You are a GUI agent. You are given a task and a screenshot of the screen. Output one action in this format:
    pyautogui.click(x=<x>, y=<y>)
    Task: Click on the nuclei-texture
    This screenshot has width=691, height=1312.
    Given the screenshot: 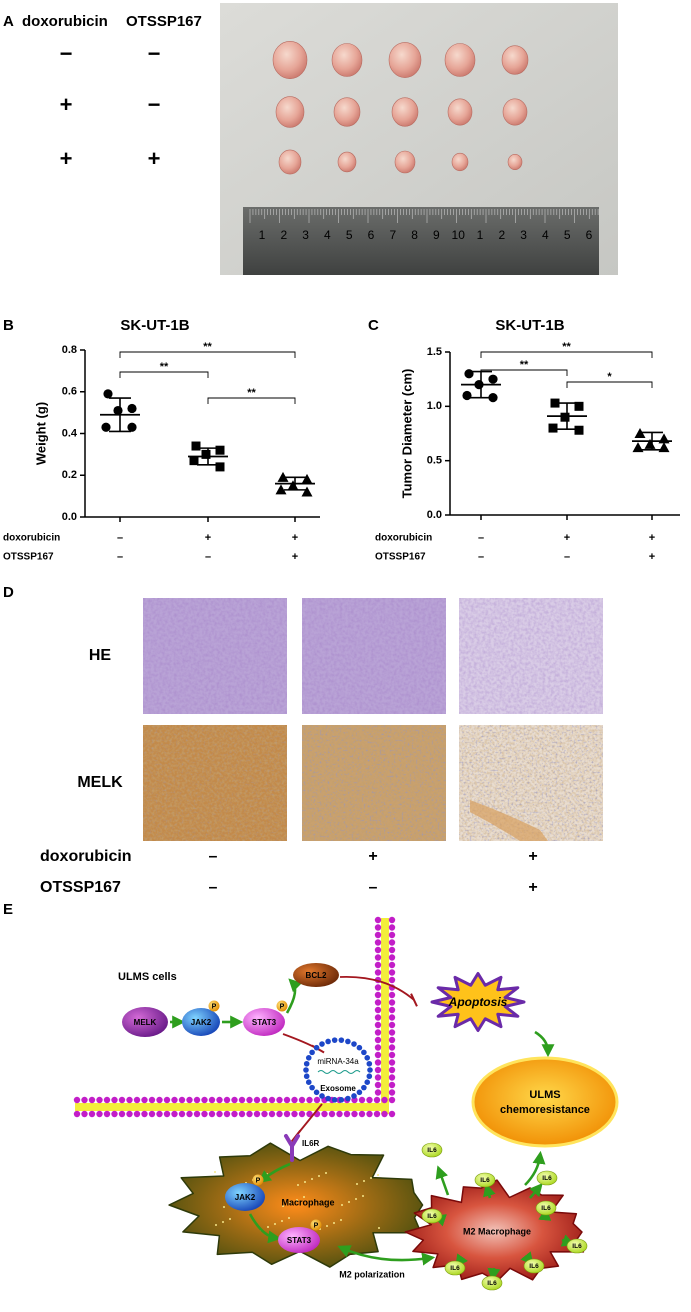 What is the action you would take?
    pyautogui.click(x=531, y=783)
    